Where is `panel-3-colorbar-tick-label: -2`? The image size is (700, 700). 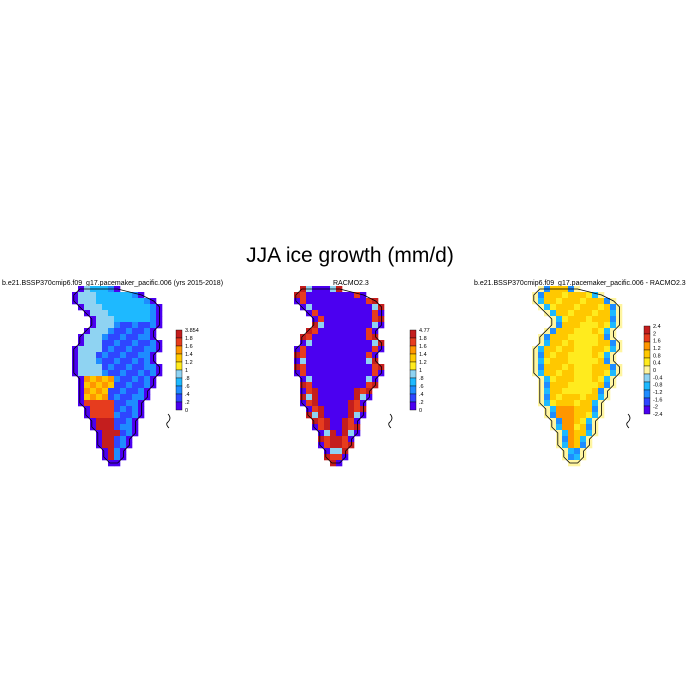 panel-3-colorbar-tick-label: -2 is located at coordinates (655, 408).